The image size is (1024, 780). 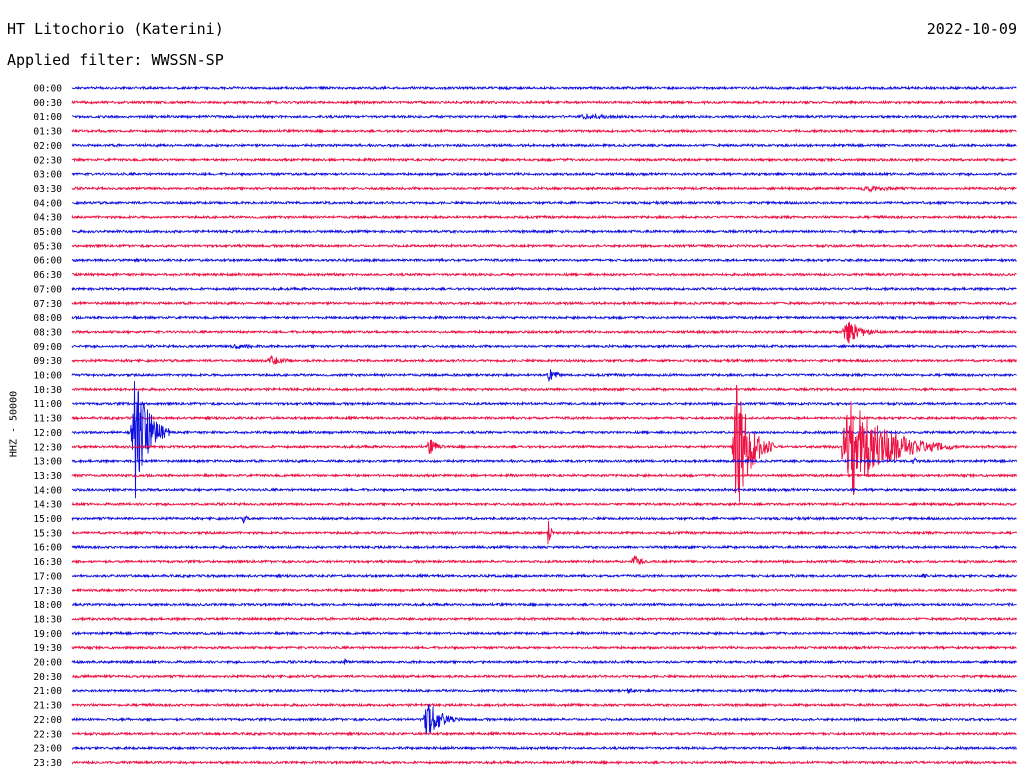 What do you see at coordinates (47, 476) in the screenshot?
I see `row-time-label: 13:30` at bounding box center [47, 476].